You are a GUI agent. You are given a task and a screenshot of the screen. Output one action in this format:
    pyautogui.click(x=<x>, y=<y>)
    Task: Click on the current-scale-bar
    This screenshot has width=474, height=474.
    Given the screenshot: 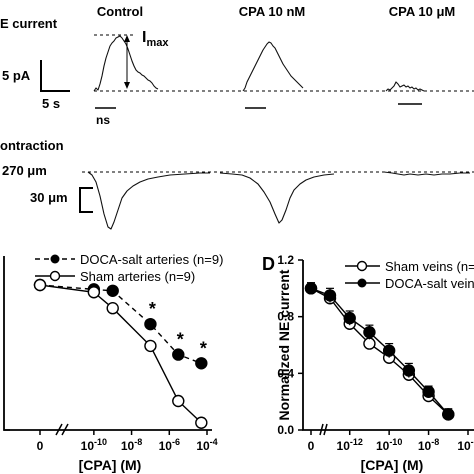 What is the action you would take?
    pyautogui.click(x=55, y=76)
    